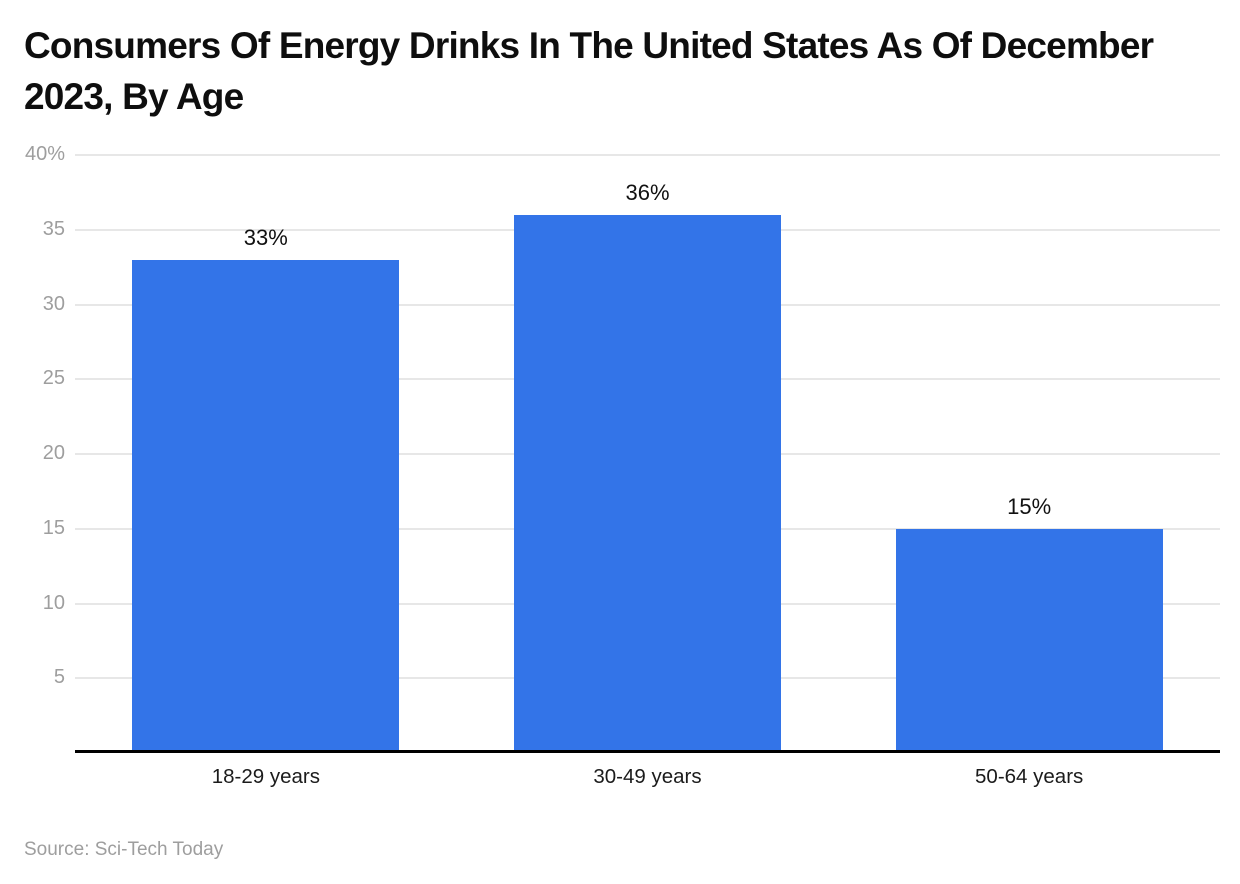 The image size is (1240, 884). Describe the element at coordinates (53, 602) in the screenshot. I see `y-tick-label: 10` at that location.